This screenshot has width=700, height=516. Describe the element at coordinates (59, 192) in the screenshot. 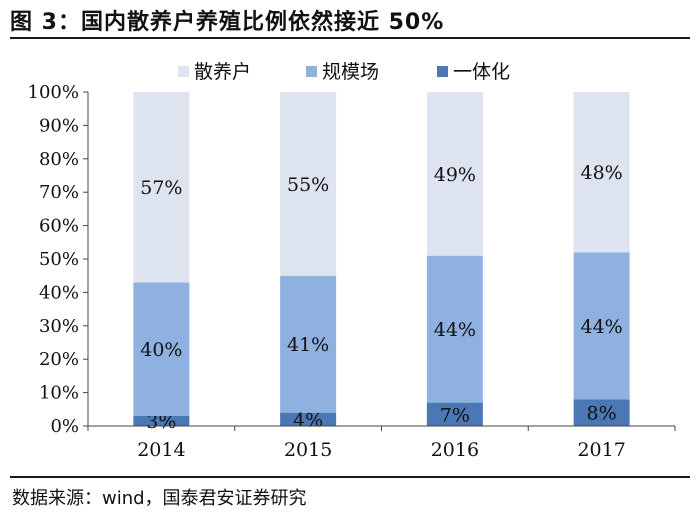

I see `y-tick-label: 70%` at that location.